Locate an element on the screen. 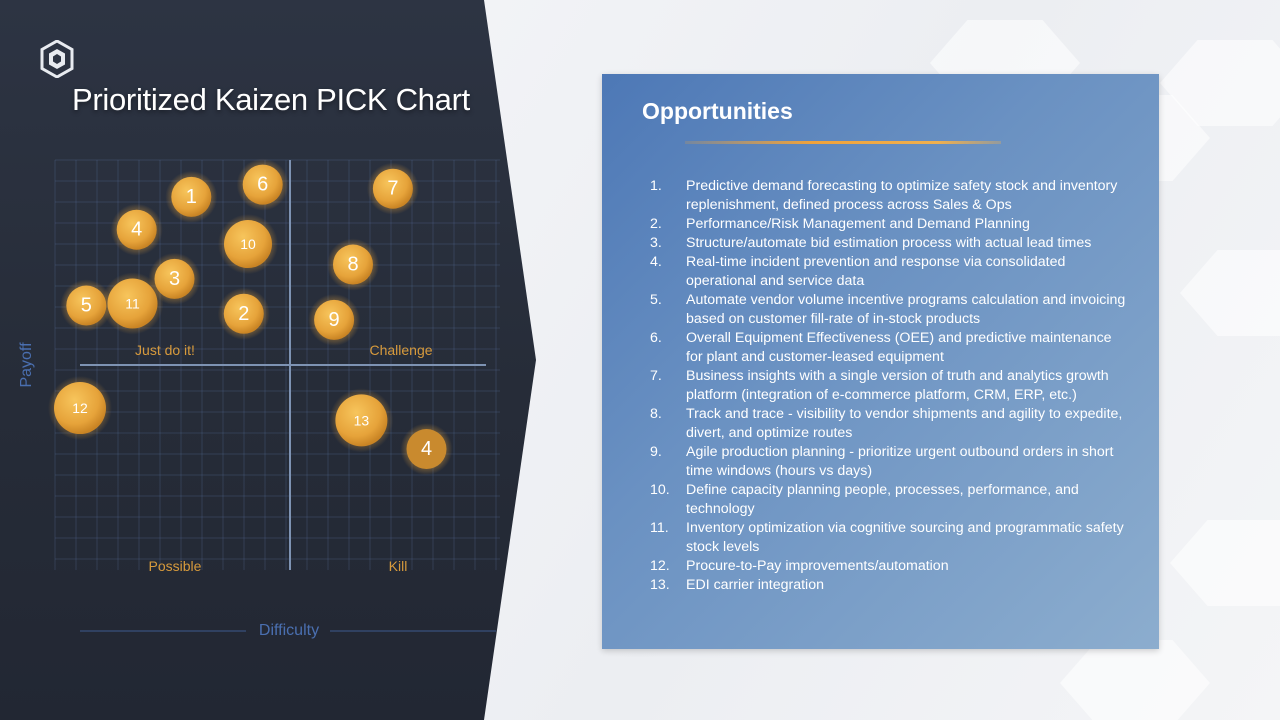  slide-title: Prioritized Kaizen PICK Chart is located at coordinates (271, 99).